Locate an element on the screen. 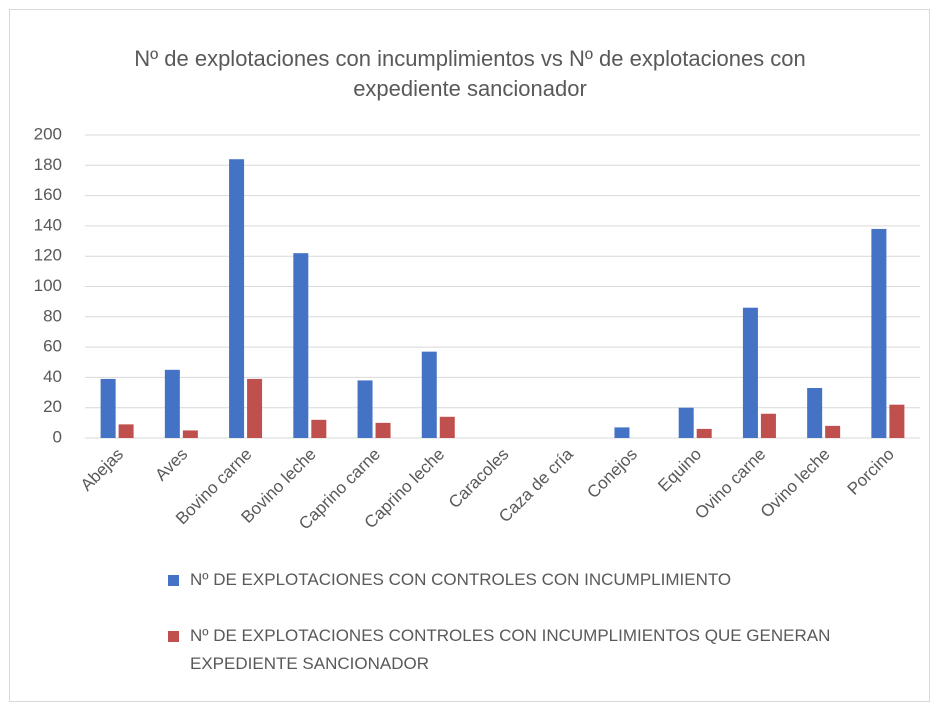  y-tick-label: 20 is located at coordinates (52, 406).